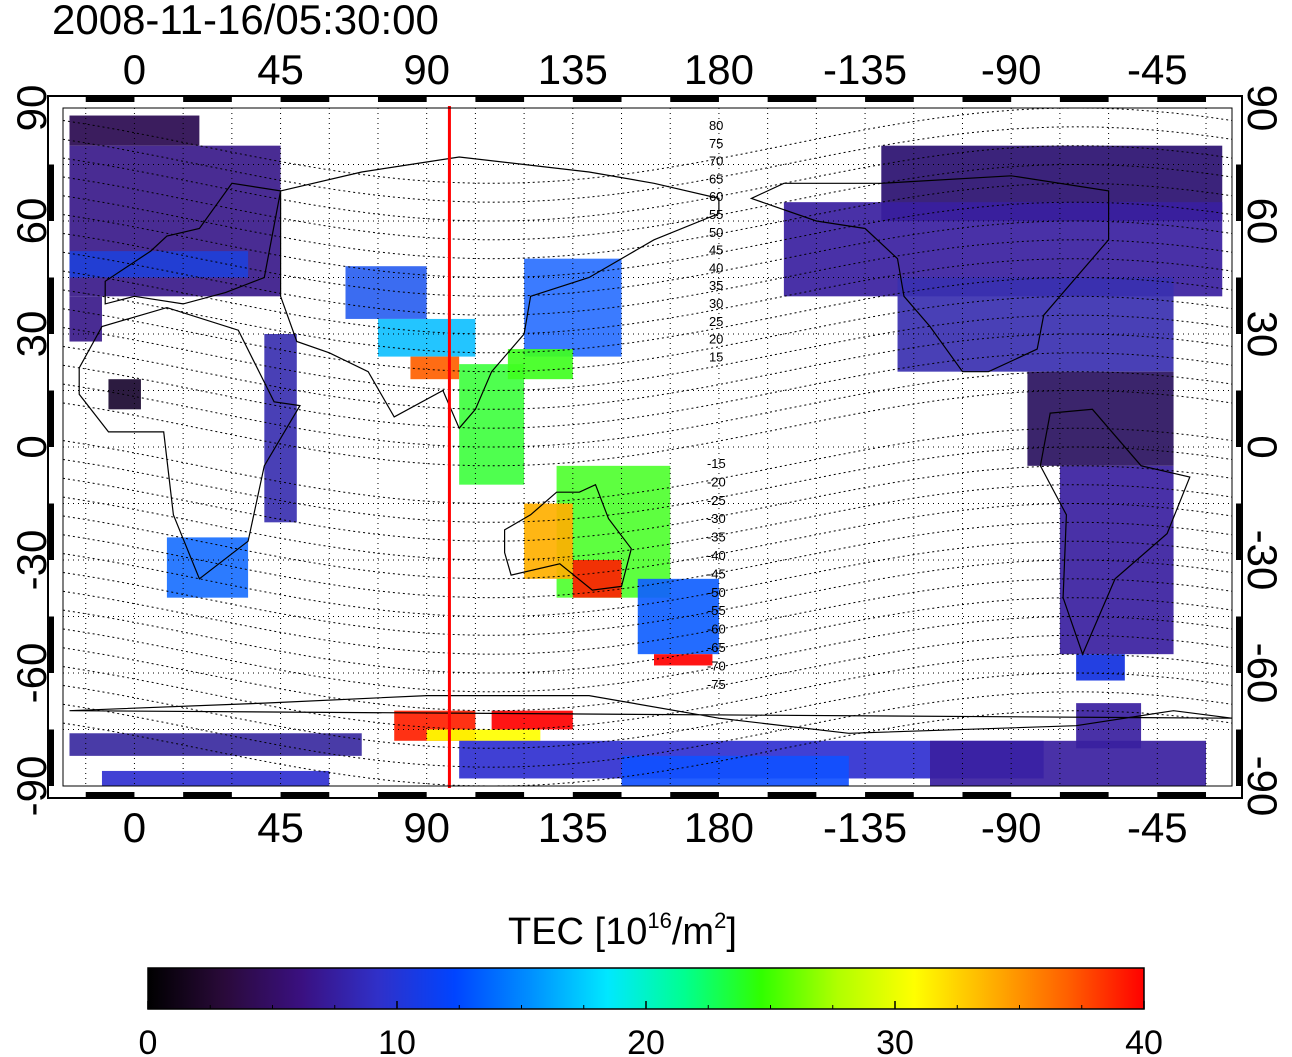  What do you see at coordinates (397, 1040) in the screenshot?
I see `colorbar-tick-label: 10` at bounding box center [397, 1040].